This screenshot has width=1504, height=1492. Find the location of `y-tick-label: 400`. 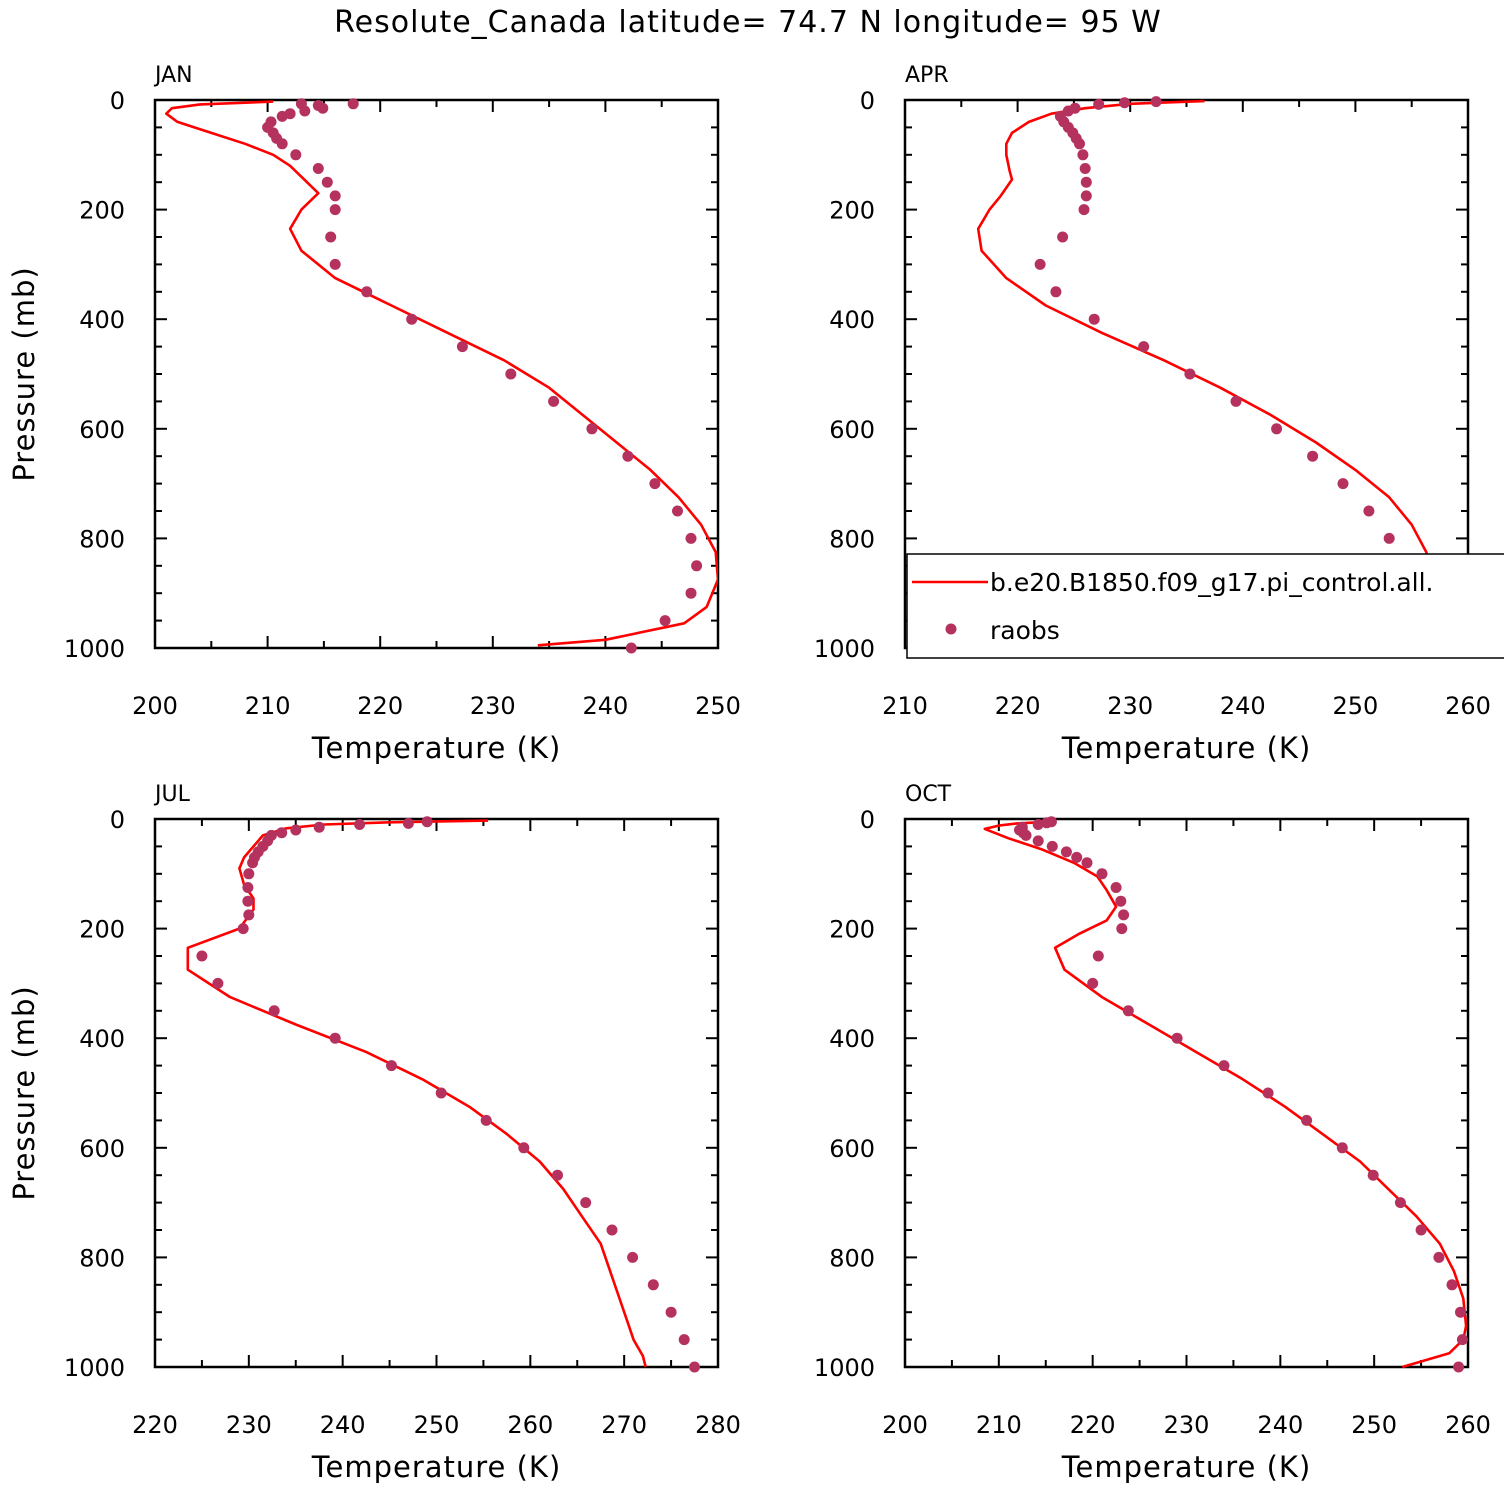

y-tick-label: 400 is located at coordinates (852, 320).